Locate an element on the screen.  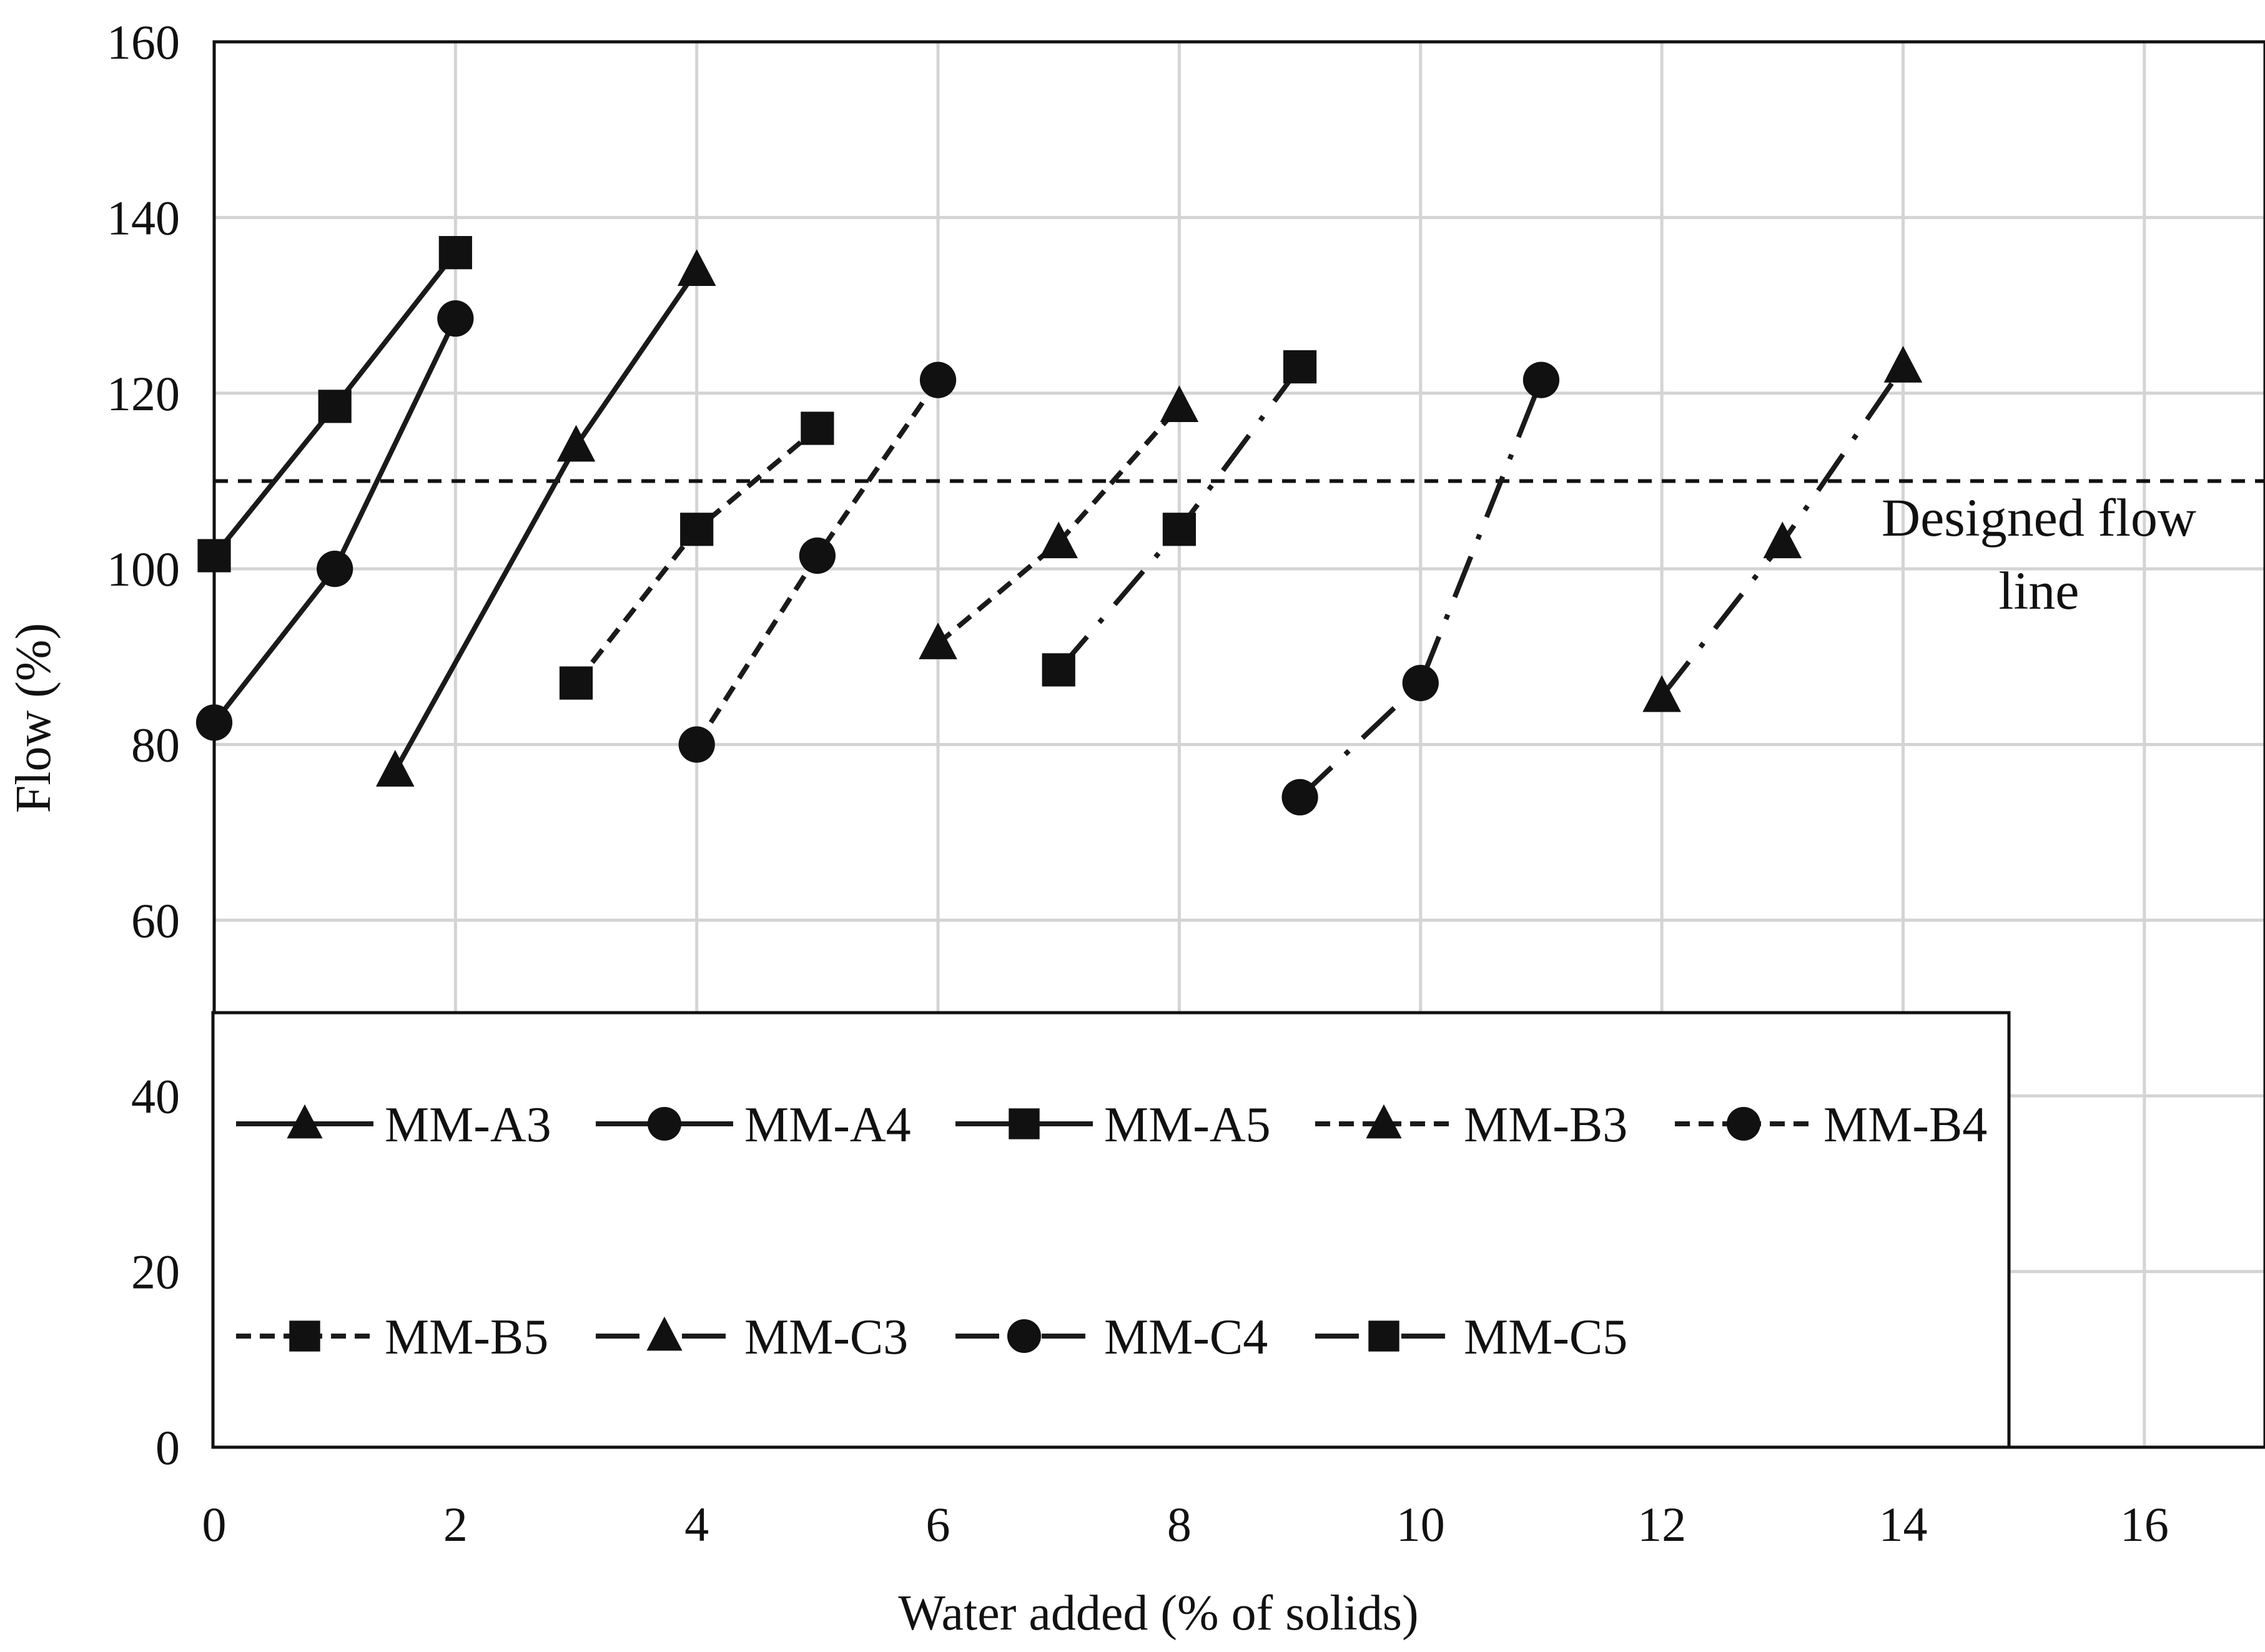
legend-item-mm-a4: MM-A4 is located at coordinates (753, 1125).